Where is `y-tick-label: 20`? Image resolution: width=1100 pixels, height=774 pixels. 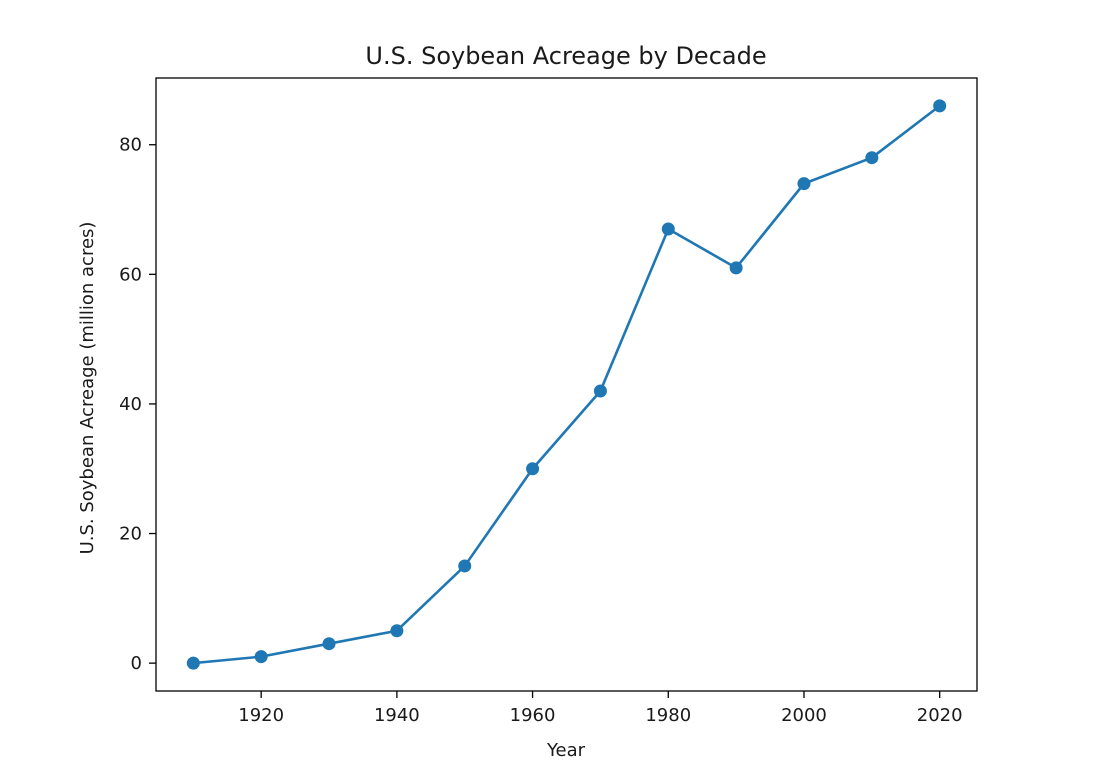
y-tick-label: 20 is located at coordinates (130, 534).